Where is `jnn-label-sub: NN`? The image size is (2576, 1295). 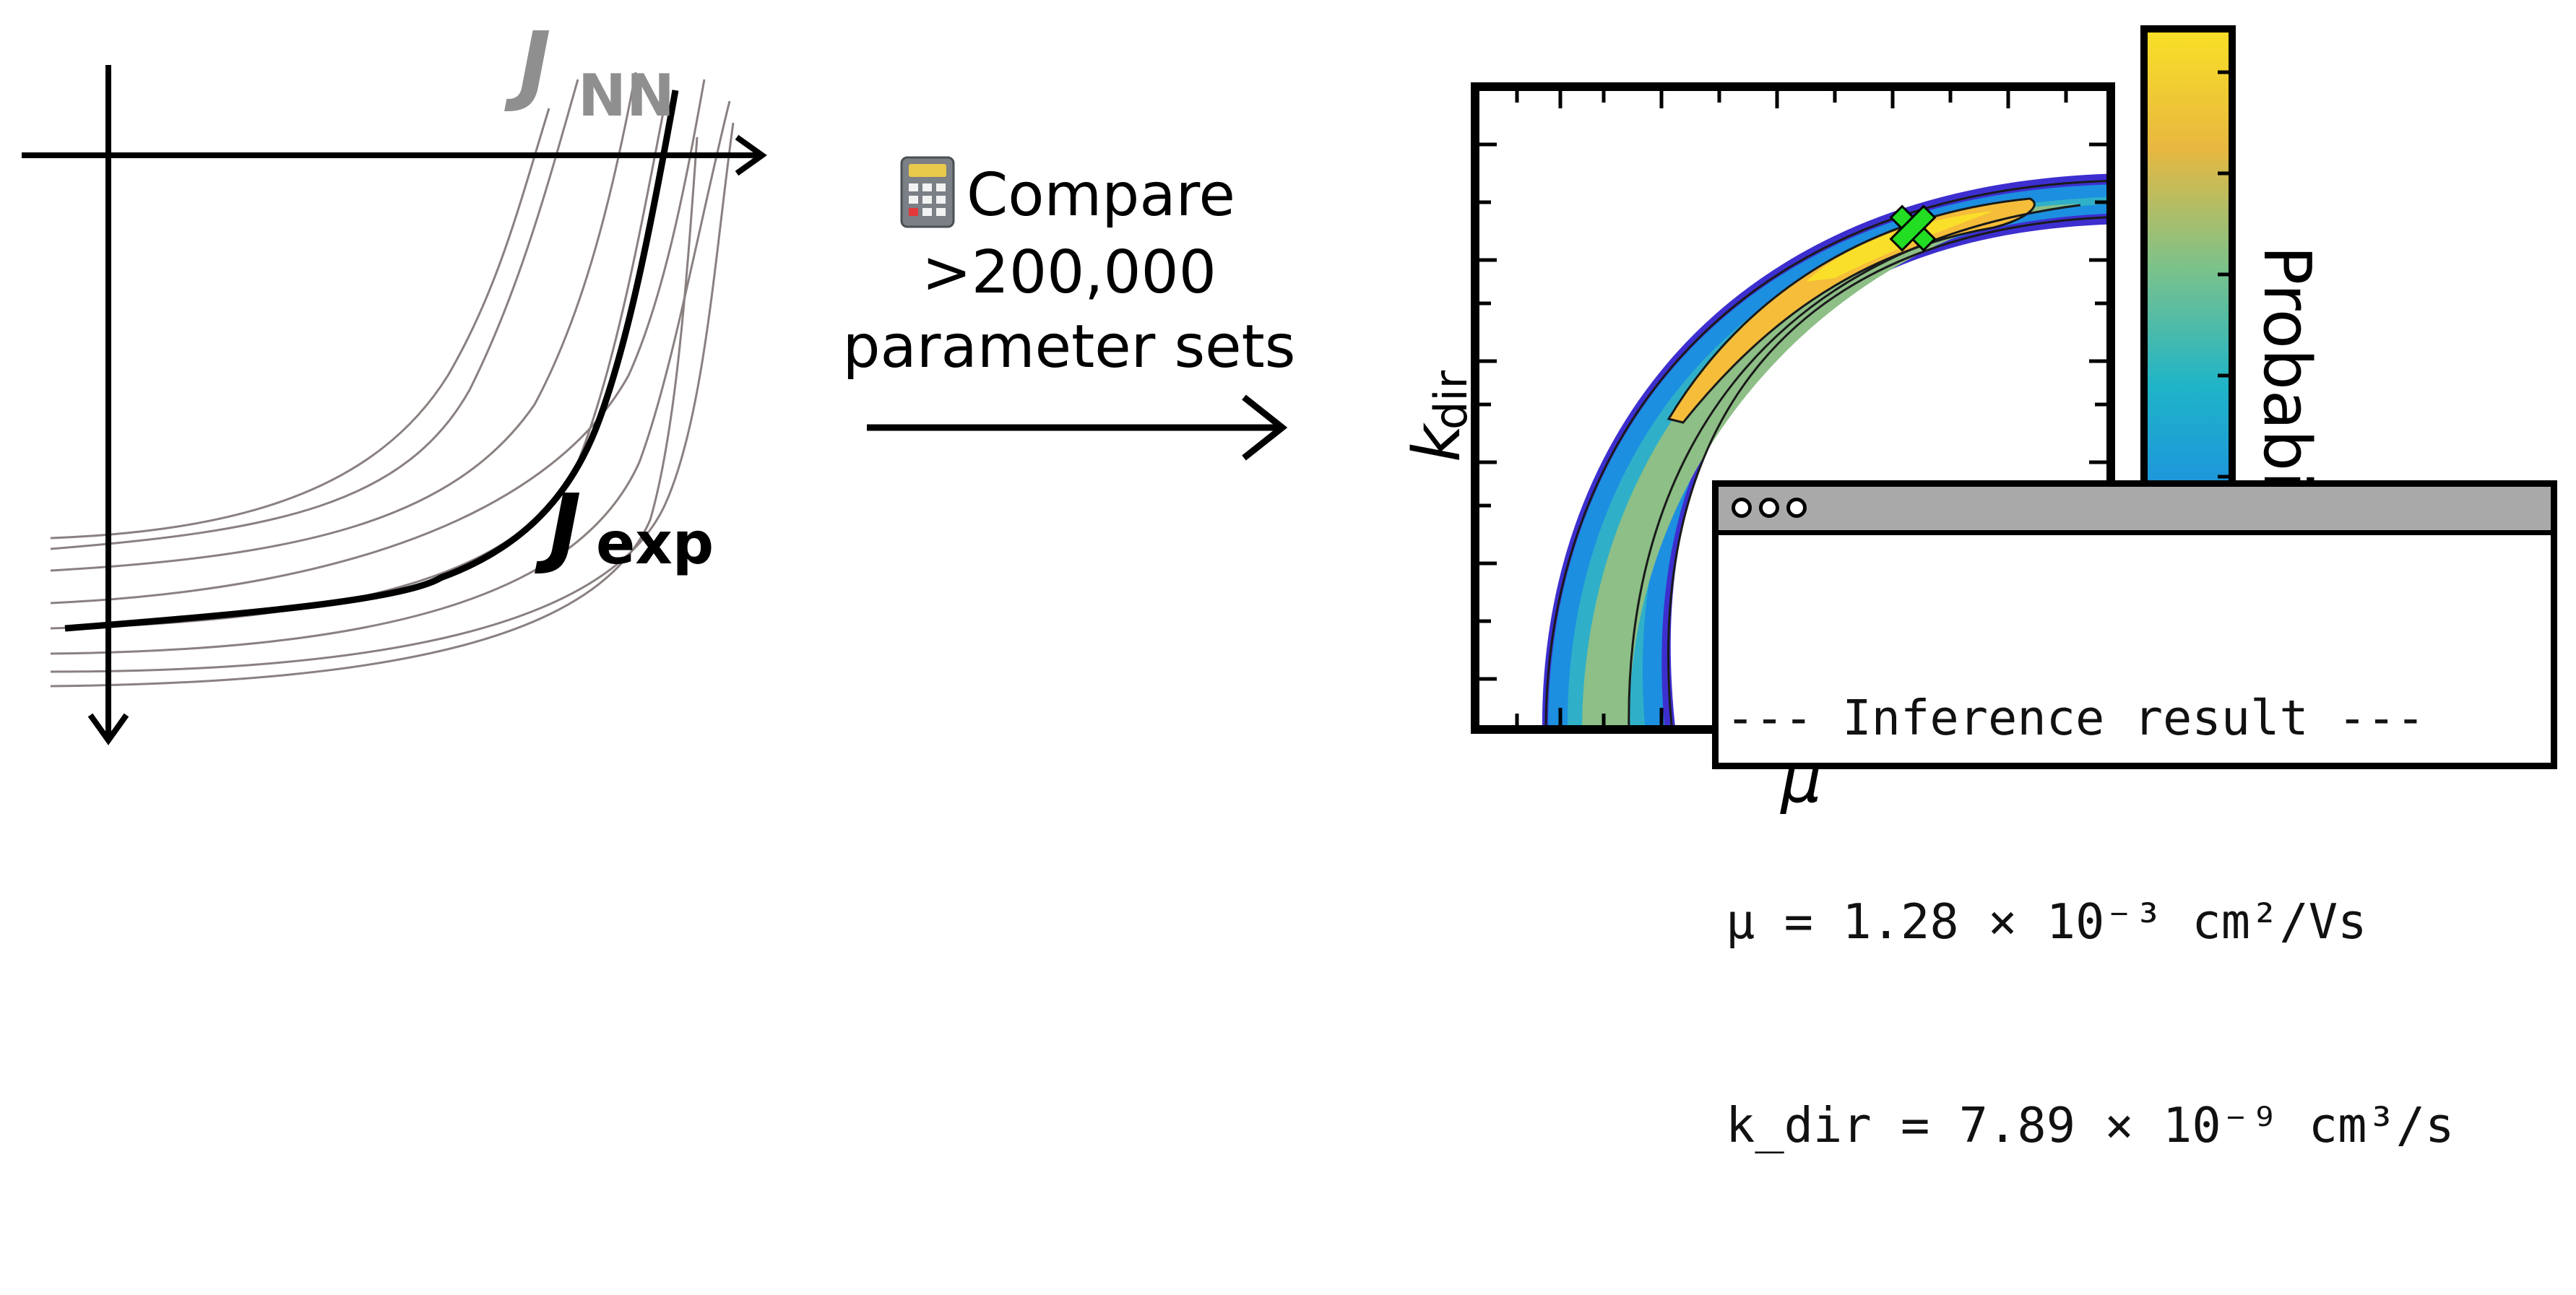
jnn-label-sub: NN is located at coordinates (626, 95).